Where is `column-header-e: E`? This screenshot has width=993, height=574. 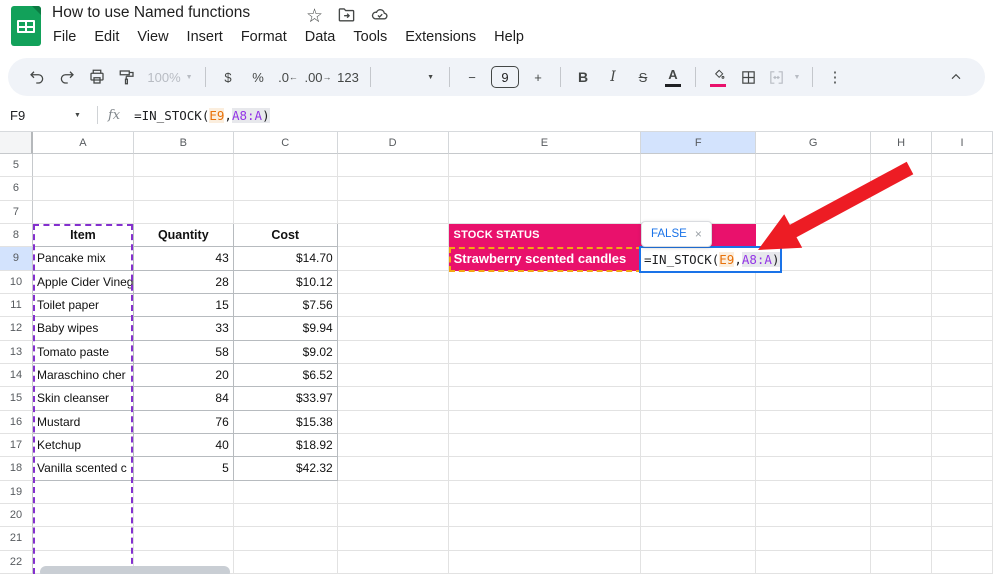
column-header-e: E is located at coordinates (545, 143).